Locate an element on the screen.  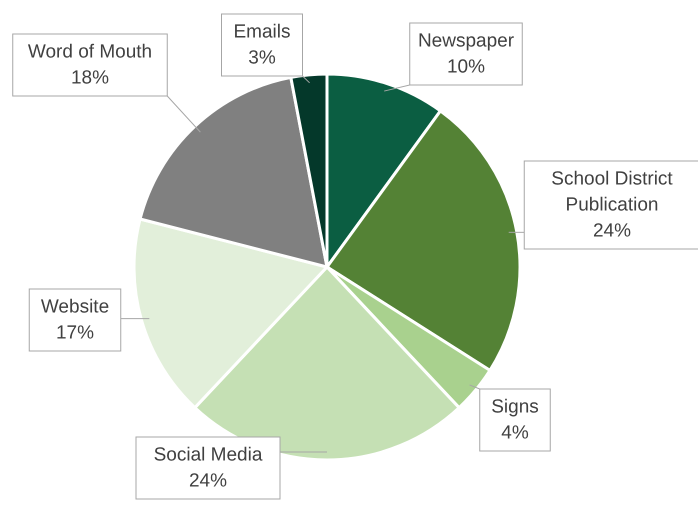
data-label: 4% is located at coordinates (515, 433).